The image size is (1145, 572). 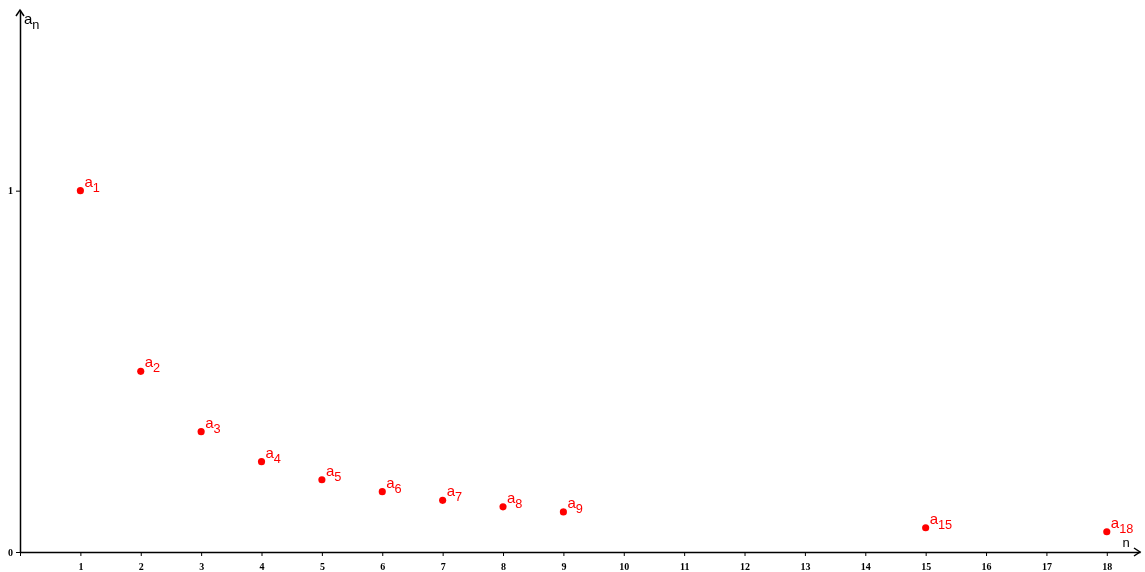 I want to click on x-tick-label: 2, so click(x=141, y=566).